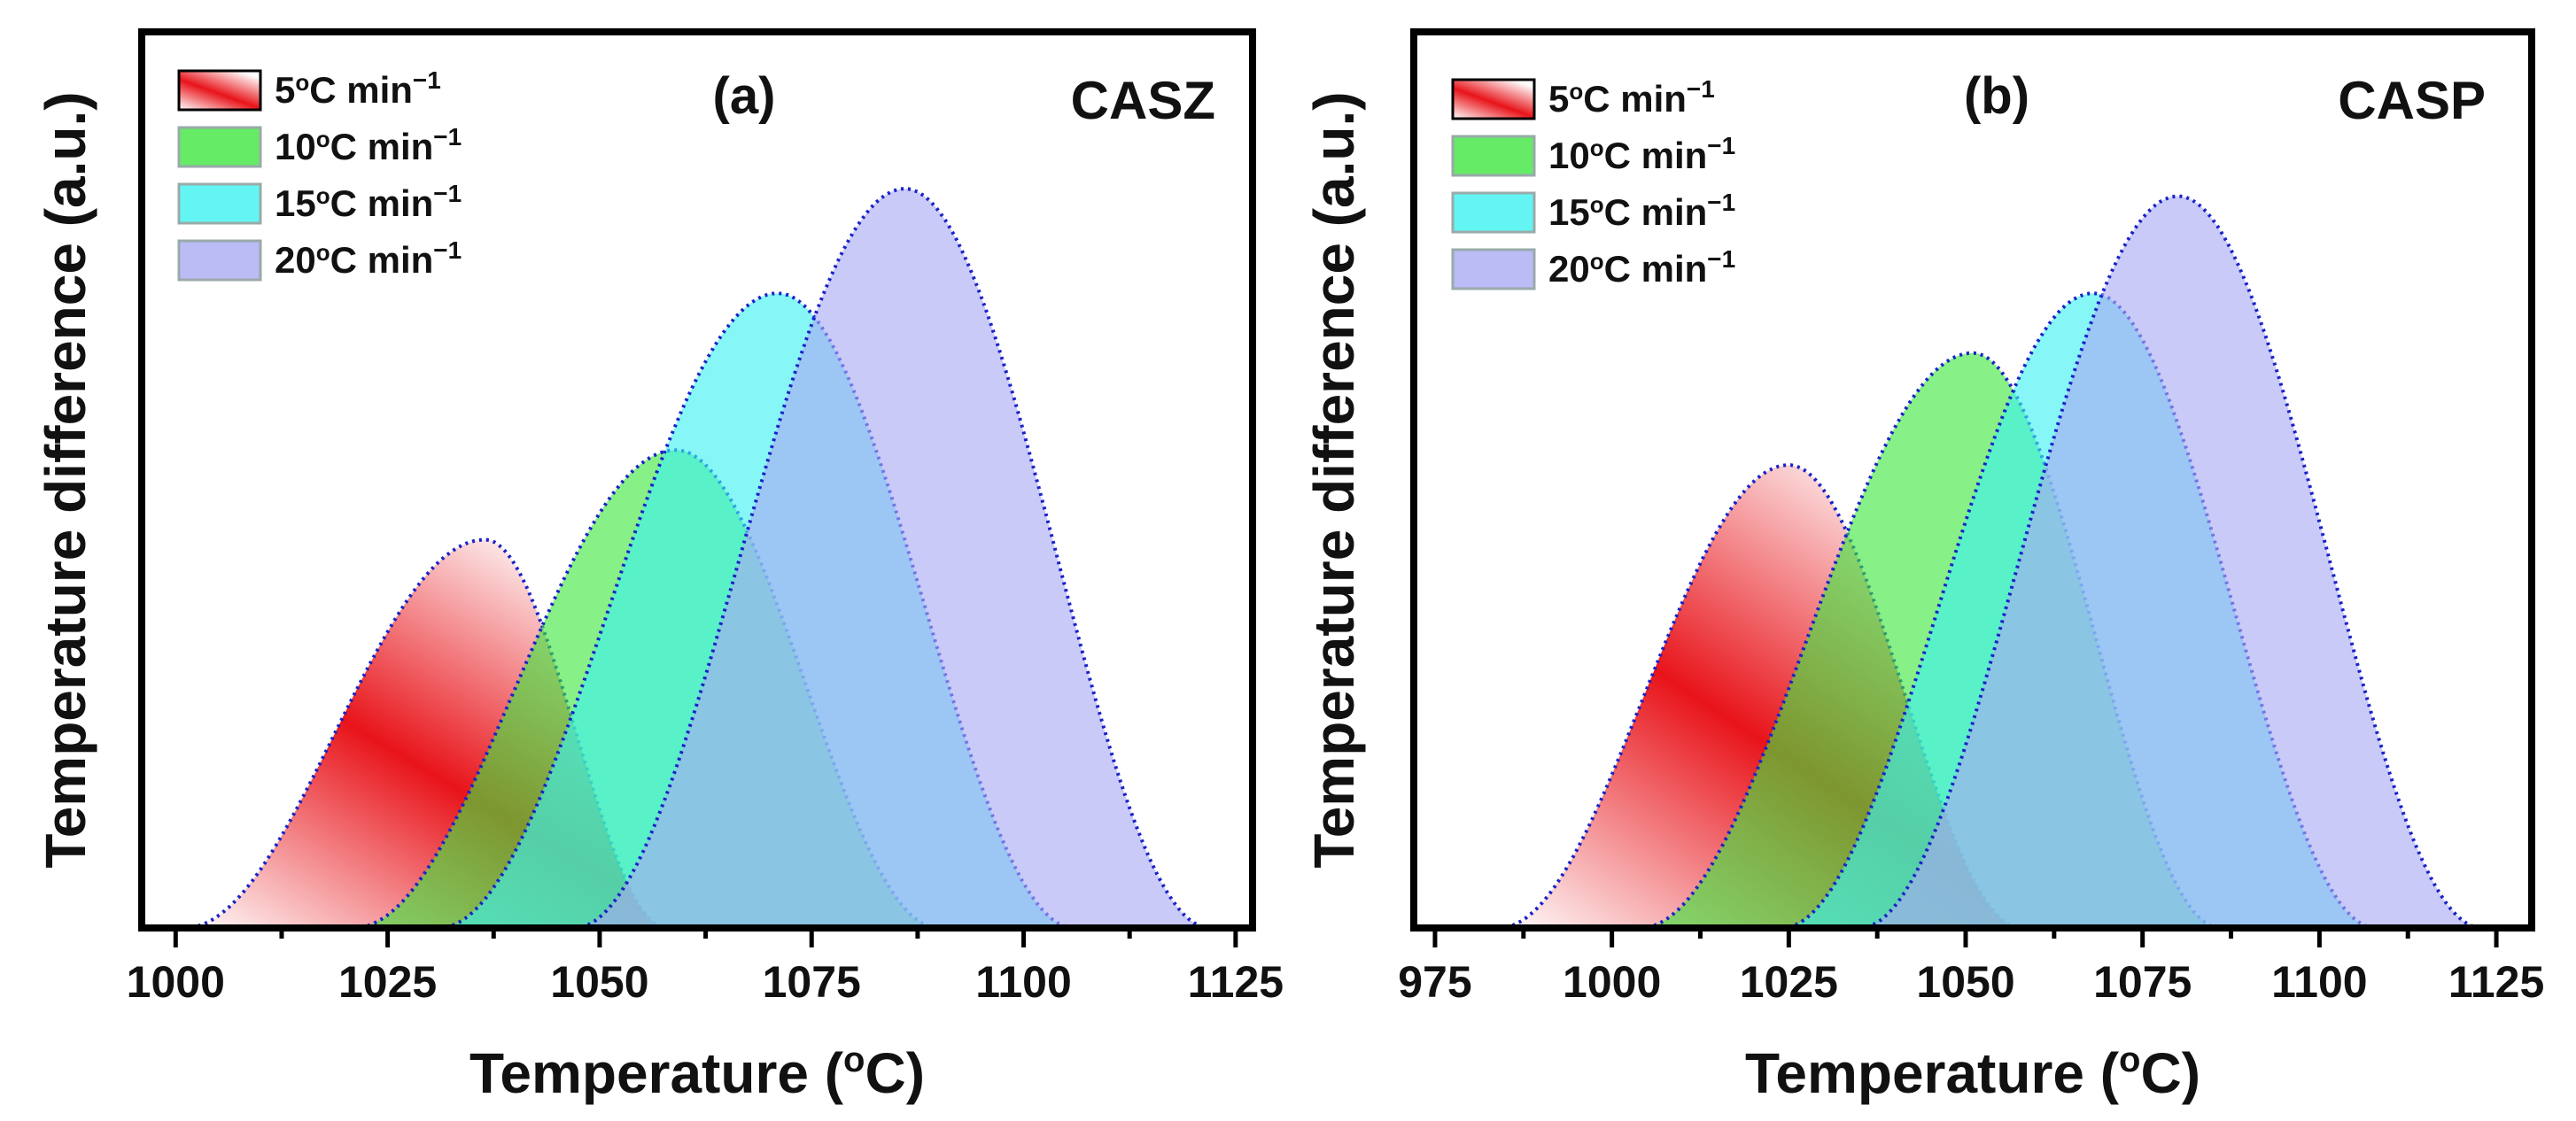 This screenshot has height=1121, width=2576. I want to click on panel-b-x-tick-label: 1050, so click(1965, 982).